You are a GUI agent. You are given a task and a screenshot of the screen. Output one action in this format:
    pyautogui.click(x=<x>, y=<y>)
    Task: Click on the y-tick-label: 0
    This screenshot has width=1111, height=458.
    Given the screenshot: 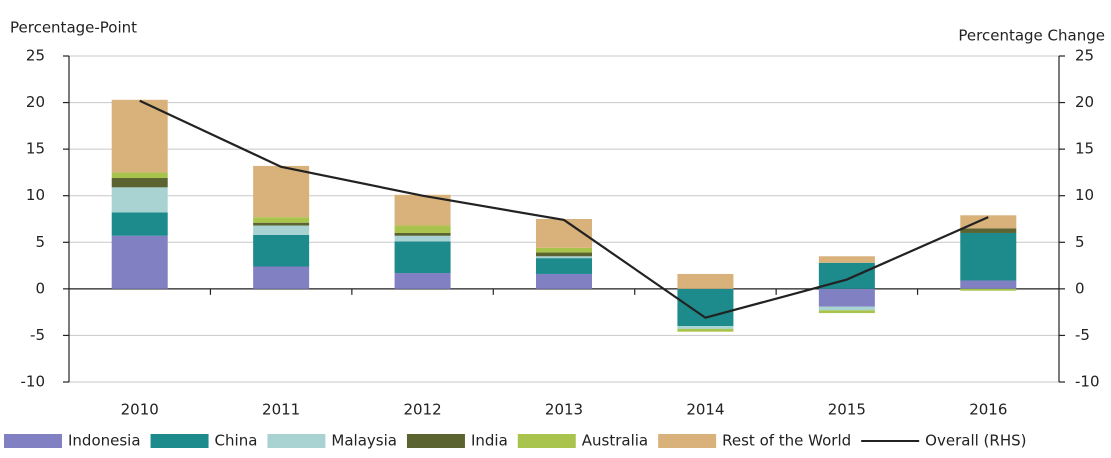 What is the action you would take?
    pyautogui.click(x=40, y=288)
    